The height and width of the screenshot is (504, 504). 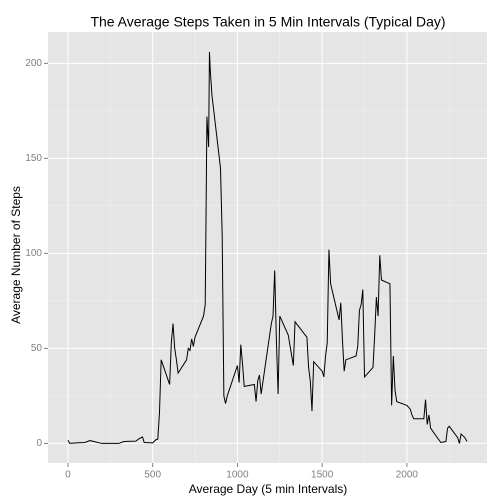 What do you see at coordinates (33, 253) in the screenshot?
I see `y-tick-label: 100` at bounding box center [33, 253].